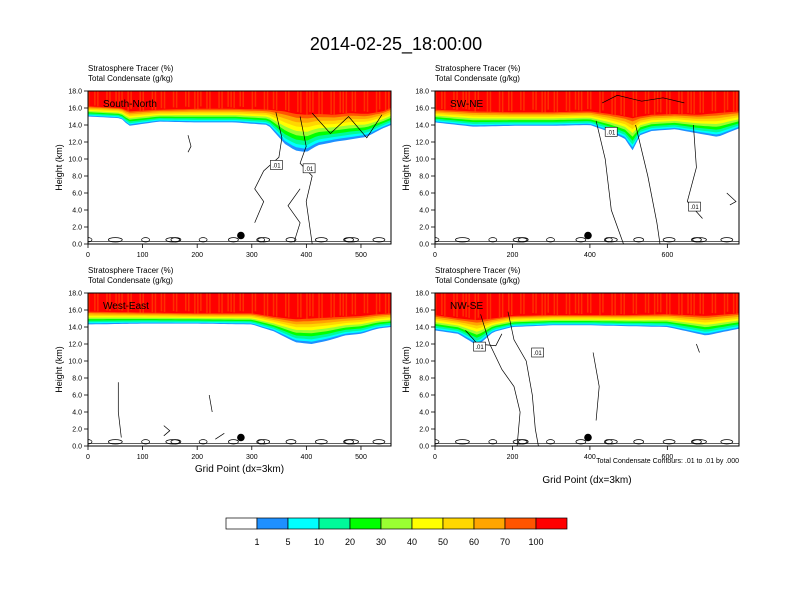 The height and width of the screenshot is (612, 792). Describe the element at coordinates (611, 132) in the screenshot. I see `contour-label-box` at that location.